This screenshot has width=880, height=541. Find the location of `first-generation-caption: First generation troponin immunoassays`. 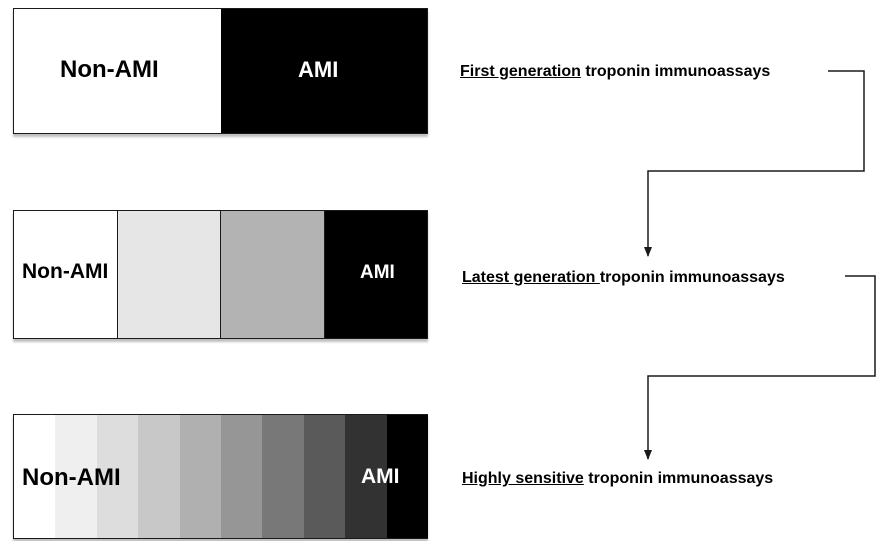

first-generation-caption: First generation troponin immunoassays is located at coordinates (615, 72).